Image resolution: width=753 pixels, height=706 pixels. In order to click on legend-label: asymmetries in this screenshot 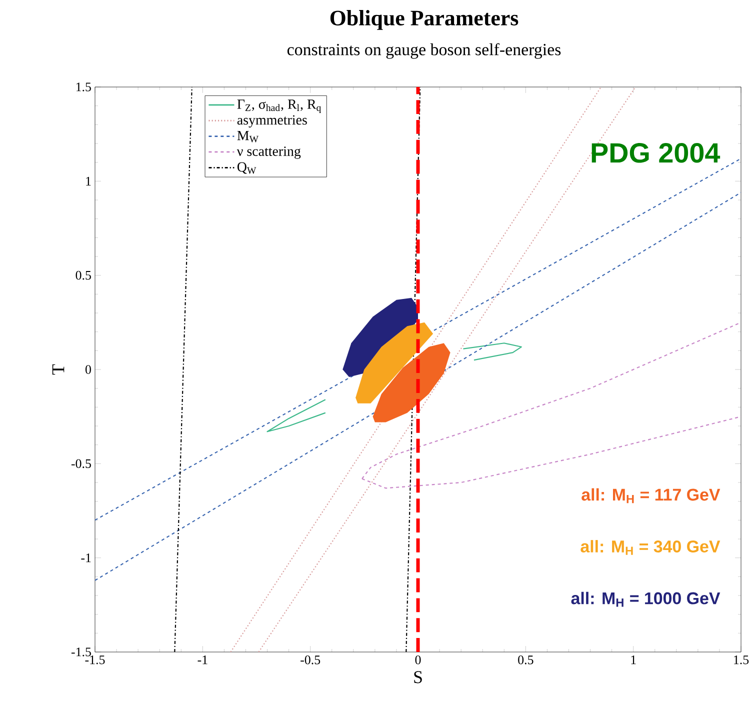, I will do `click(272, 121)`.